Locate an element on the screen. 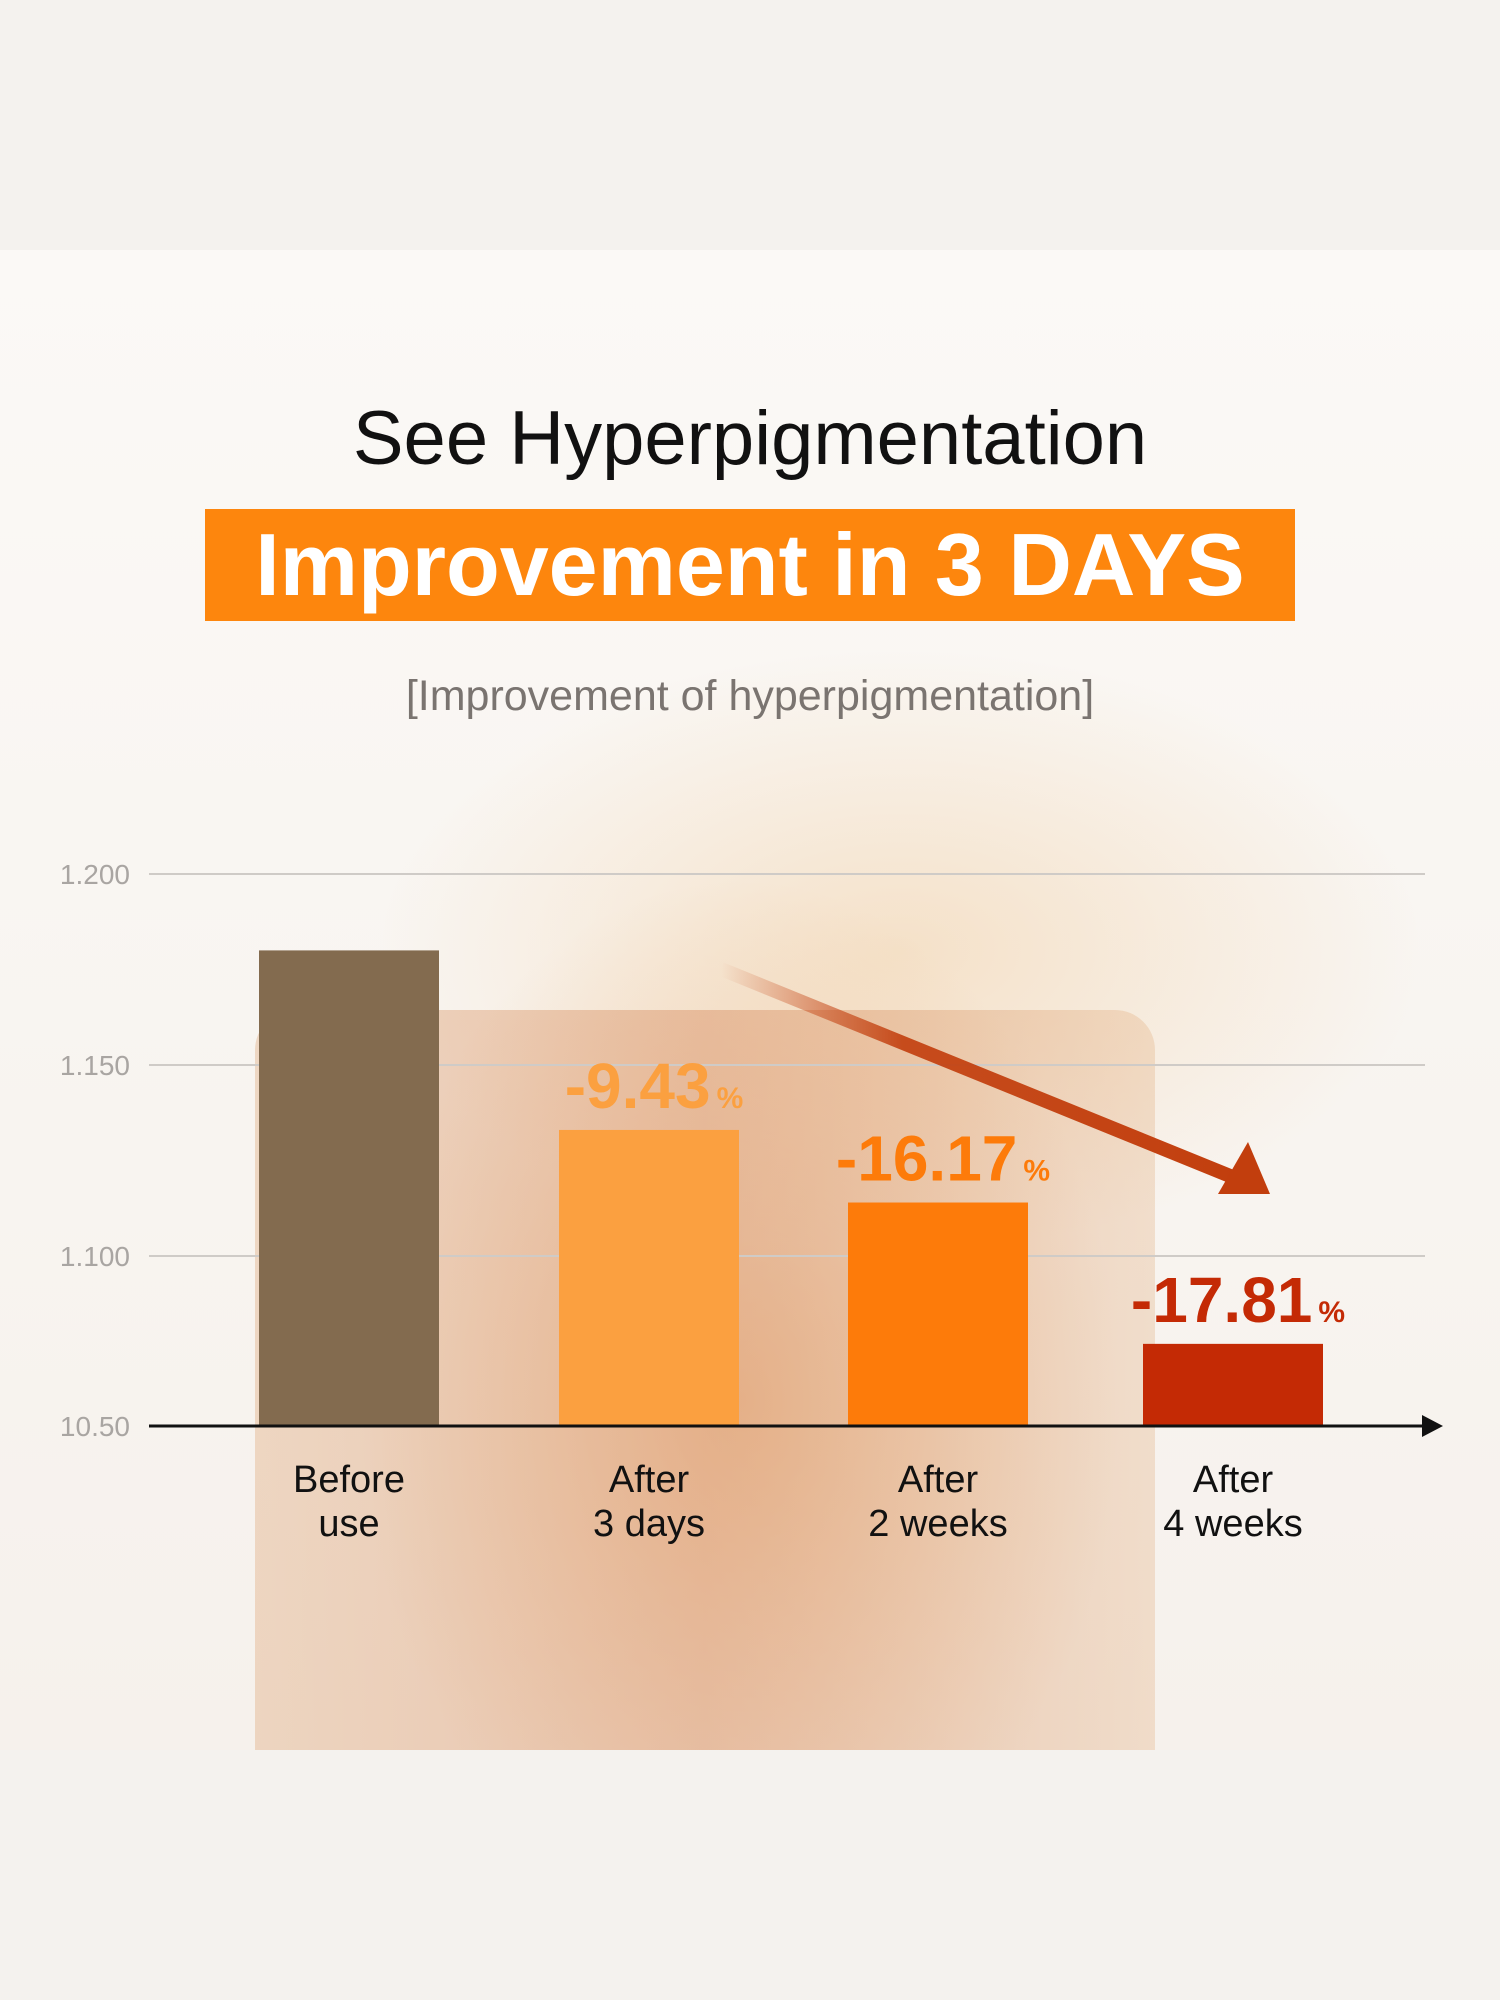 The image size is (1500, 2000). y-tick-label: 1.200 is located at coordinates (95, 874).